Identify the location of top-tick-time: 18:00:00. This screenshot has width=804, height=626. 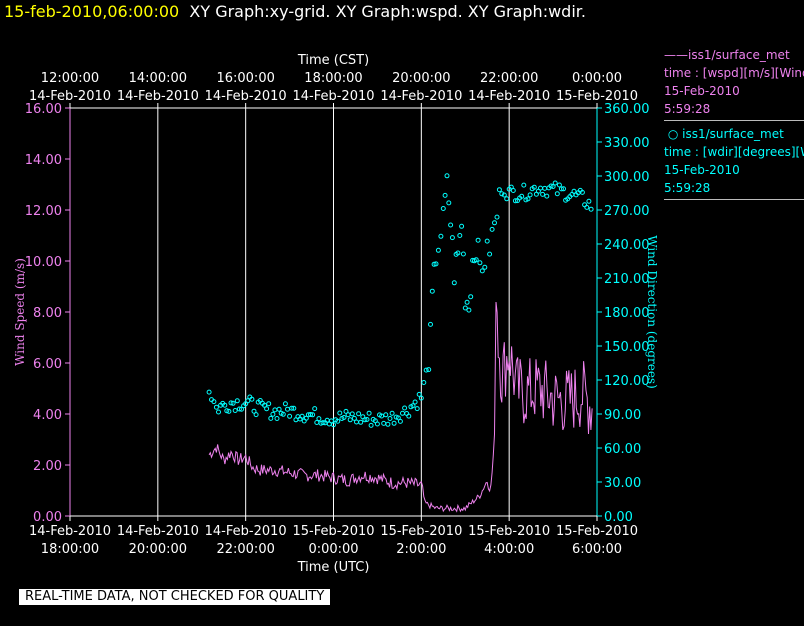
(333, 78).